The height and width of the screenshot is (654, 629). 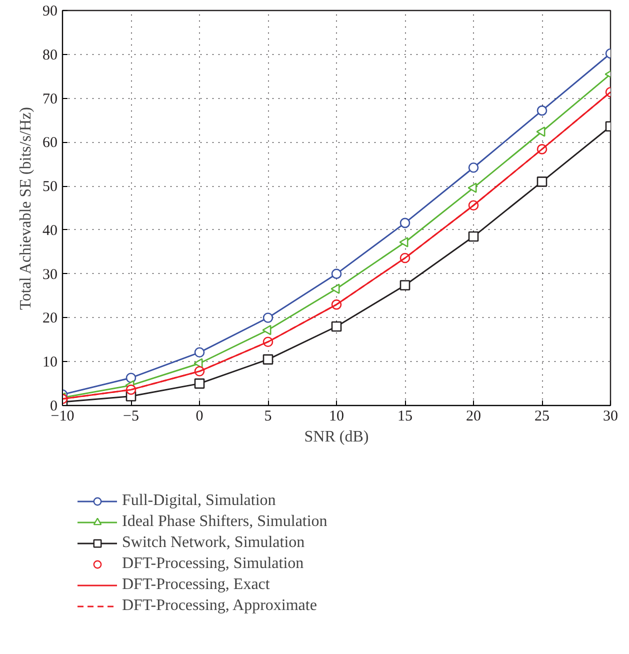 I want to click on y-tick-label: 80, so click(x=50, y=55).